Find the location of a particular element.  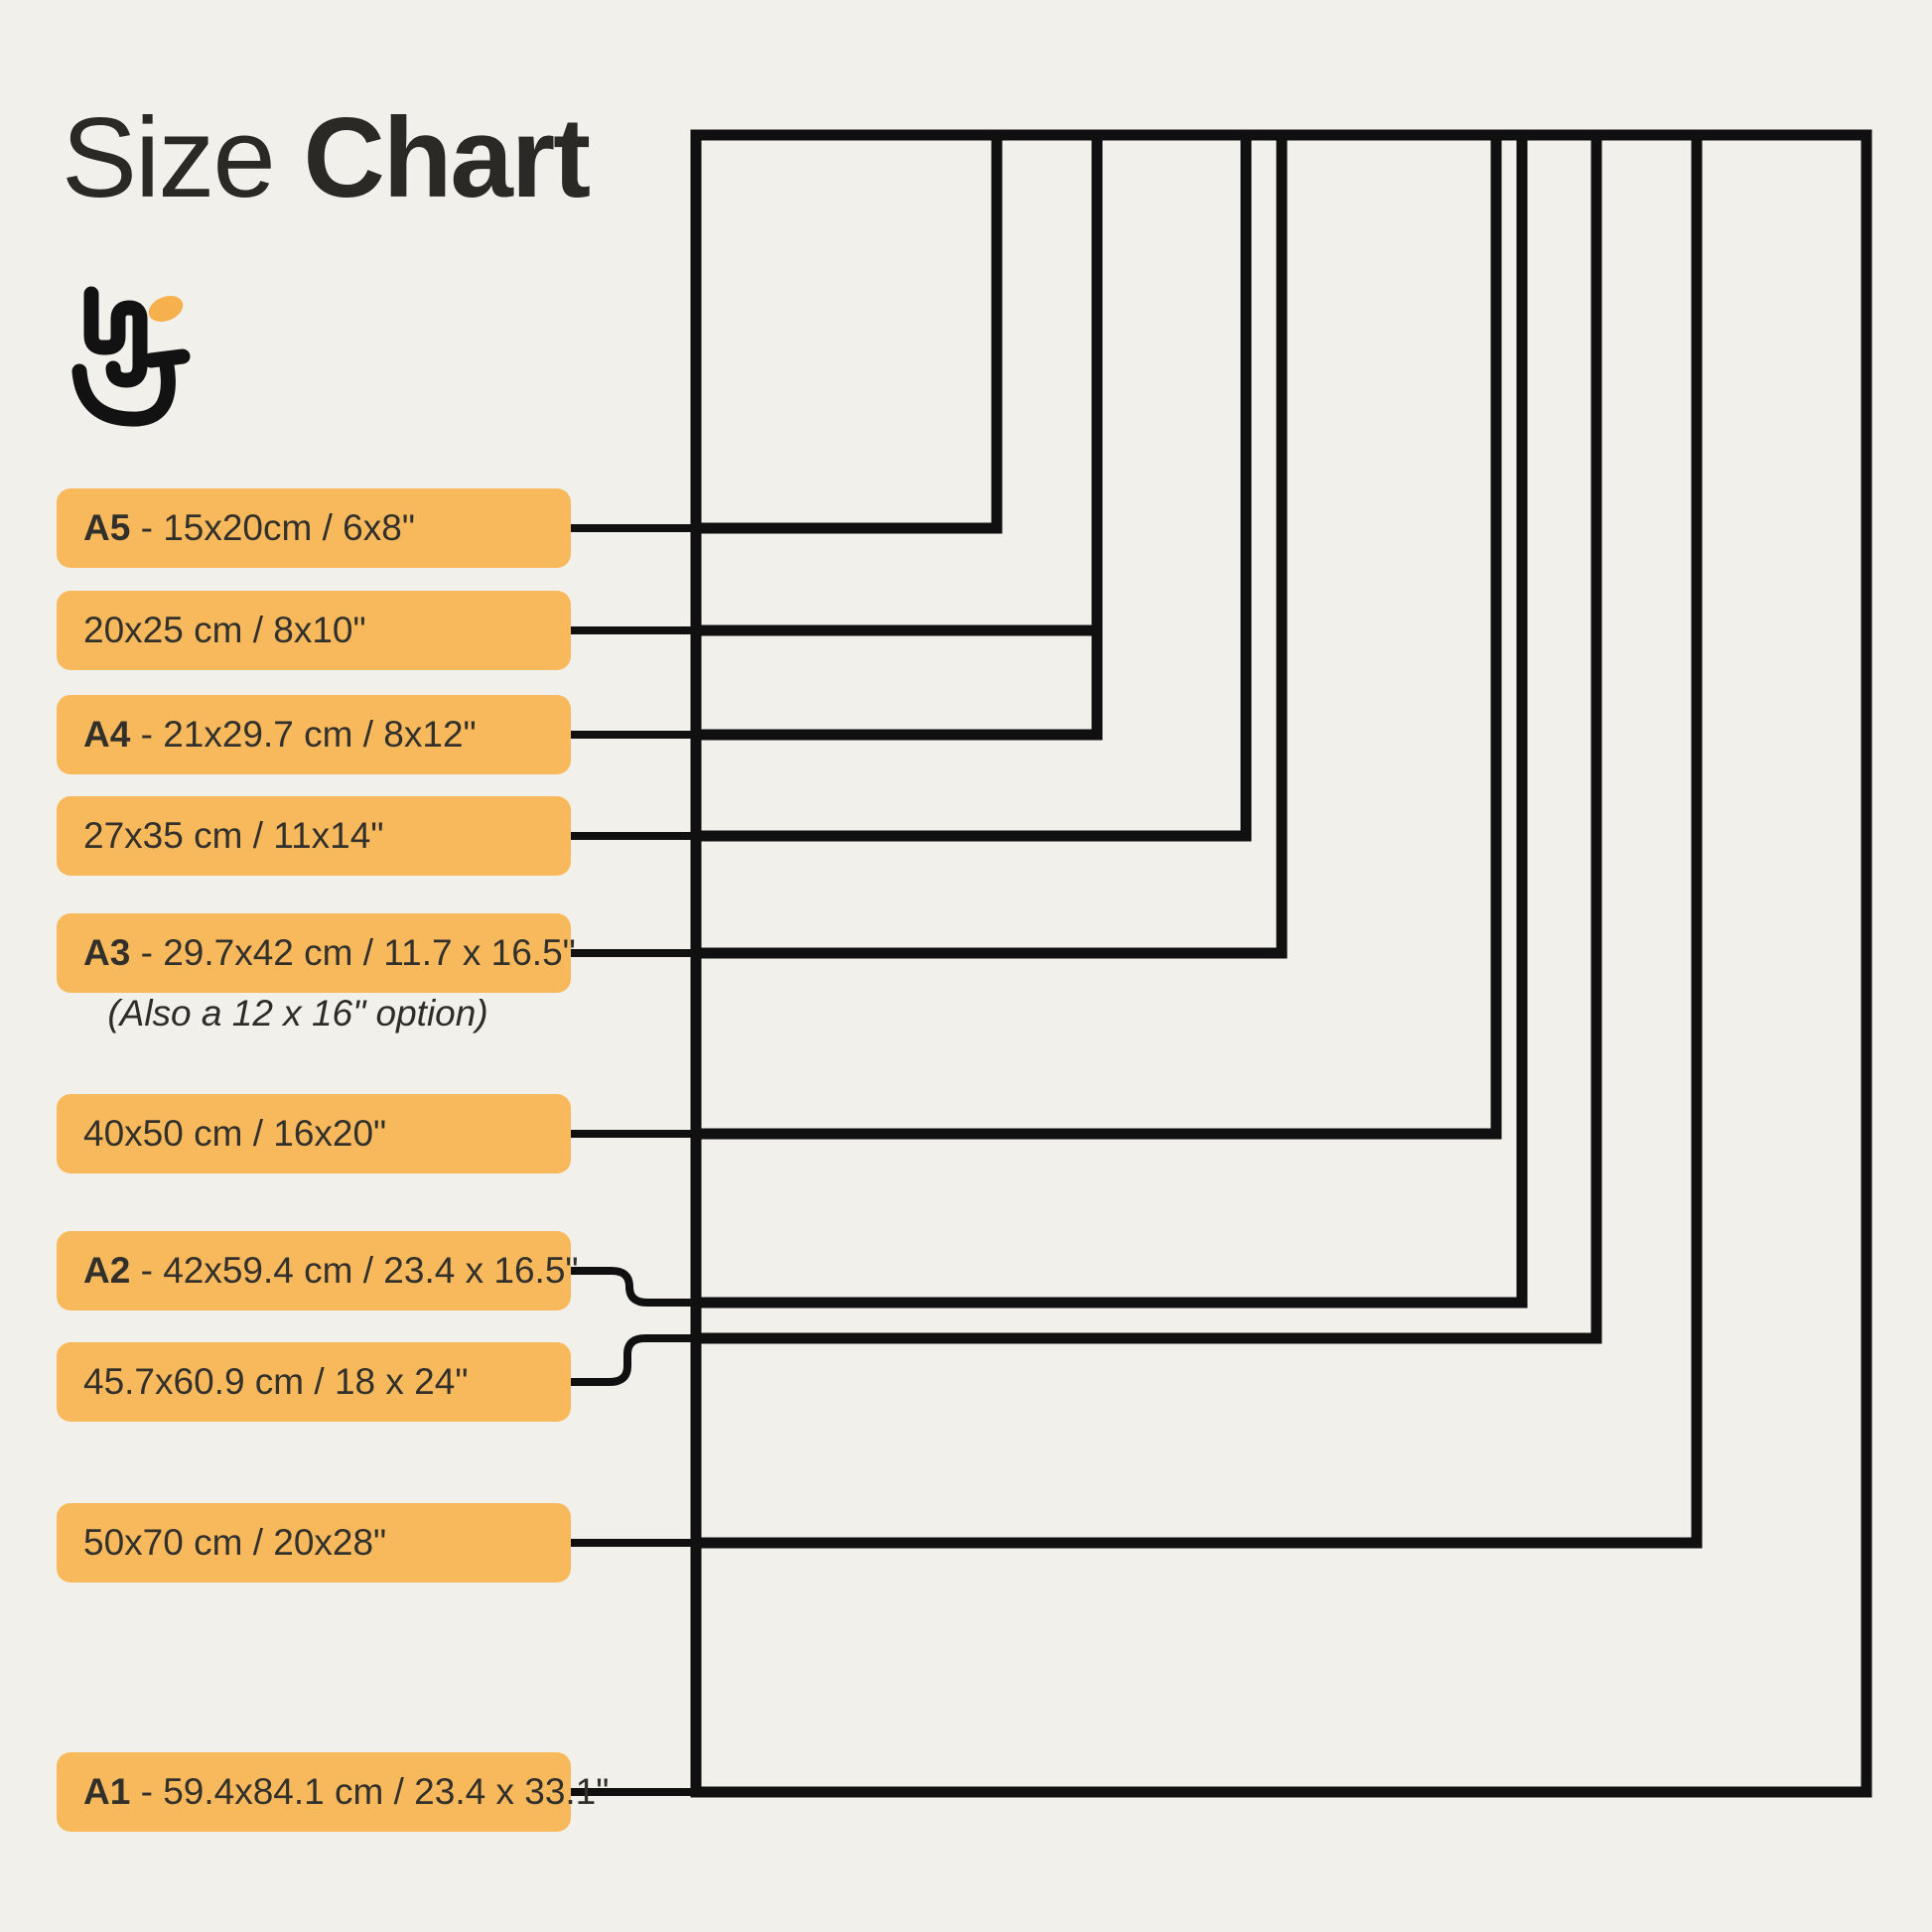

size-dimensions-text: 29.7x42 cm / 11.7 x 16.5" is located at coordinates (369, 953).